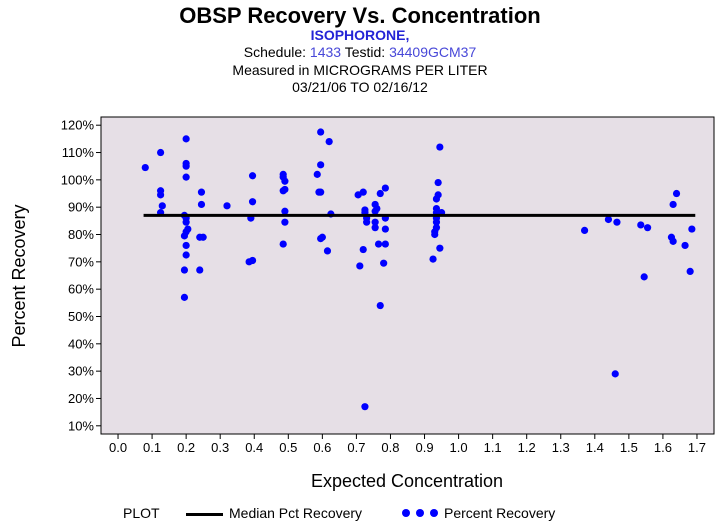 This screenshot has height=528, width=720. Describe the element at coordinates (360, 87) in the screenshot. I see `date-range: 03/21/06 TO 02/16/12` at that location.